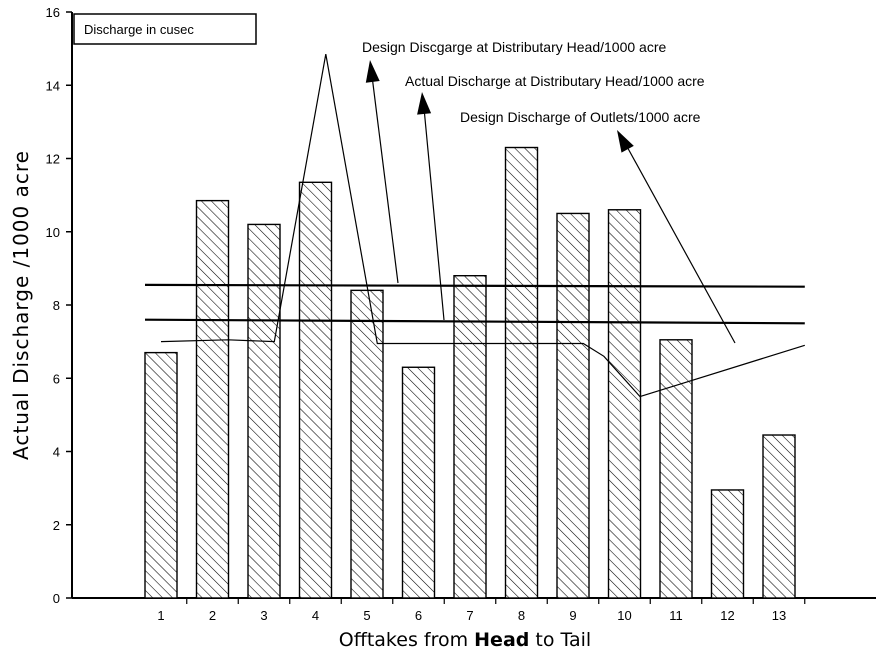 The width and height of the screenshot is (876, 656). What do you see at coordinates (56, 452) in the screenshot?
I see `y-tick-label: 4` at bounding box center [56, 452].